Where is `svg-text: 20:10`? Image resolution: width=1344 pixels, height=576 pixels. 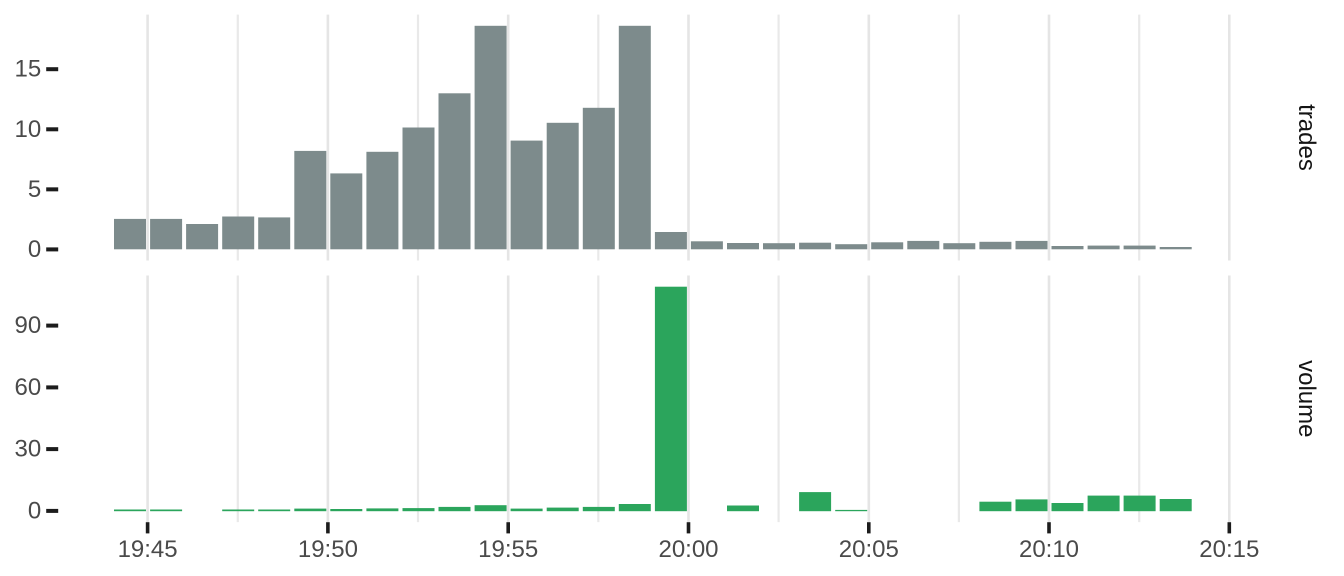 svg-text: 20:10 is located at coordinates (1049, 549).